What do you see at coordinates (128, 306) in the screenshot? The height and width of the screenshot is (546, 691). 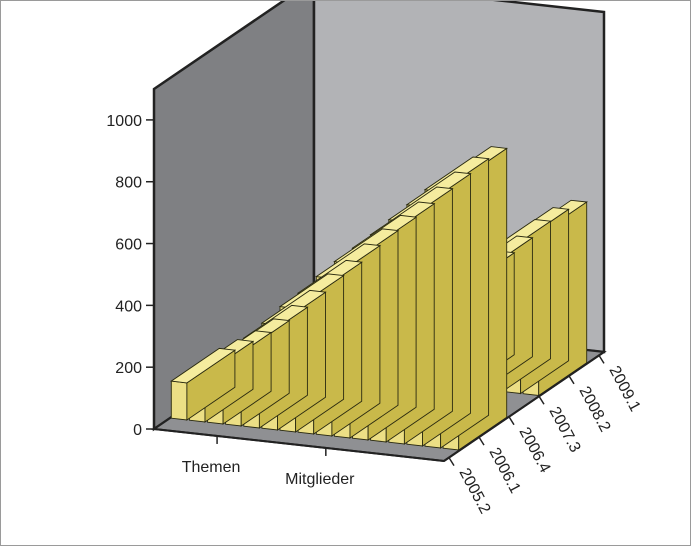 I see `y-tick-label: 400` at bounding box center [128, 306].